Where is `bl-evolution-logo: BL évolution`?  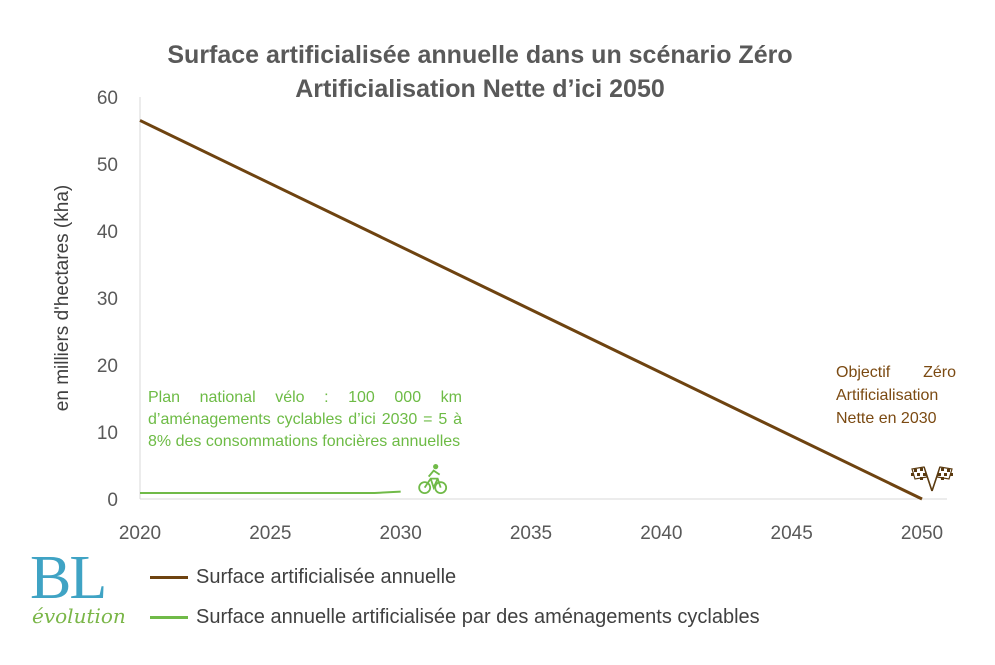
bl-evolution-logo: BL évolution is located at coordinates (80, 591).